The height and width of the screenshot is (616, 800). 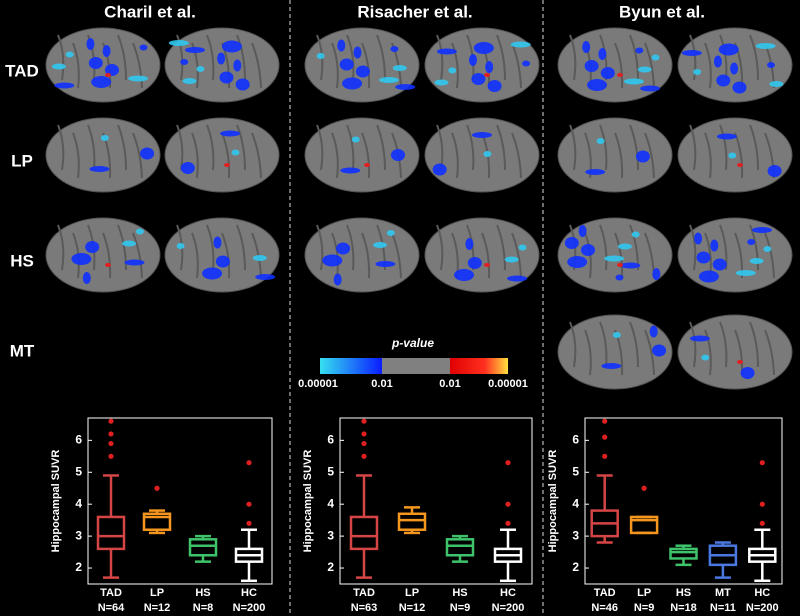 What do you see at coordinates (150, 11) in the screenshot?
I see `column-title: Charil et al.` at bounding box center [150, 11].